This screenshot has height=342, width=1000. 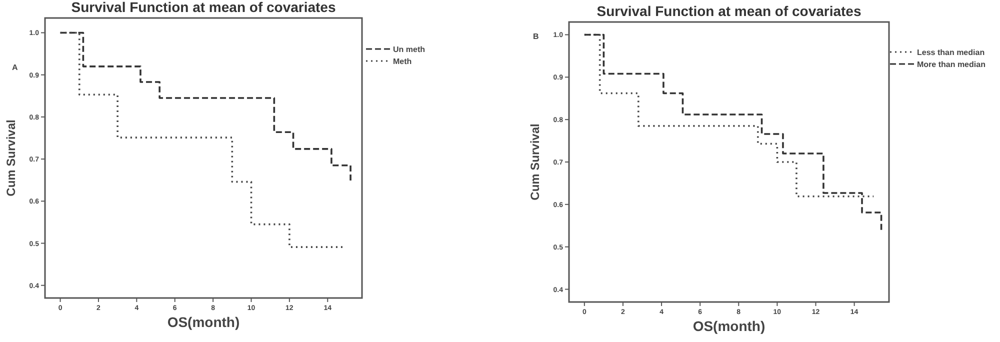 I want to click on legend-label: Un meth, so click(x=409, y=49).